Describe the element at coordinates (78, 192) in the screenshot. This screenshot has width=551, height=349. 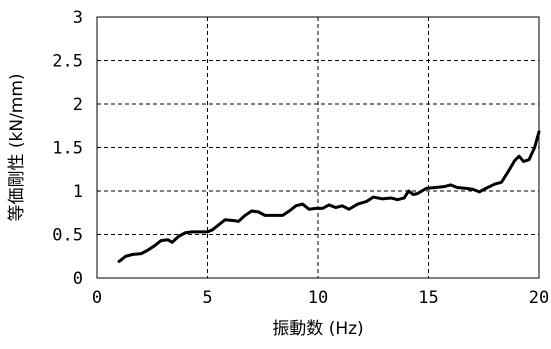
I see `y-tick-label: 1` at that location.